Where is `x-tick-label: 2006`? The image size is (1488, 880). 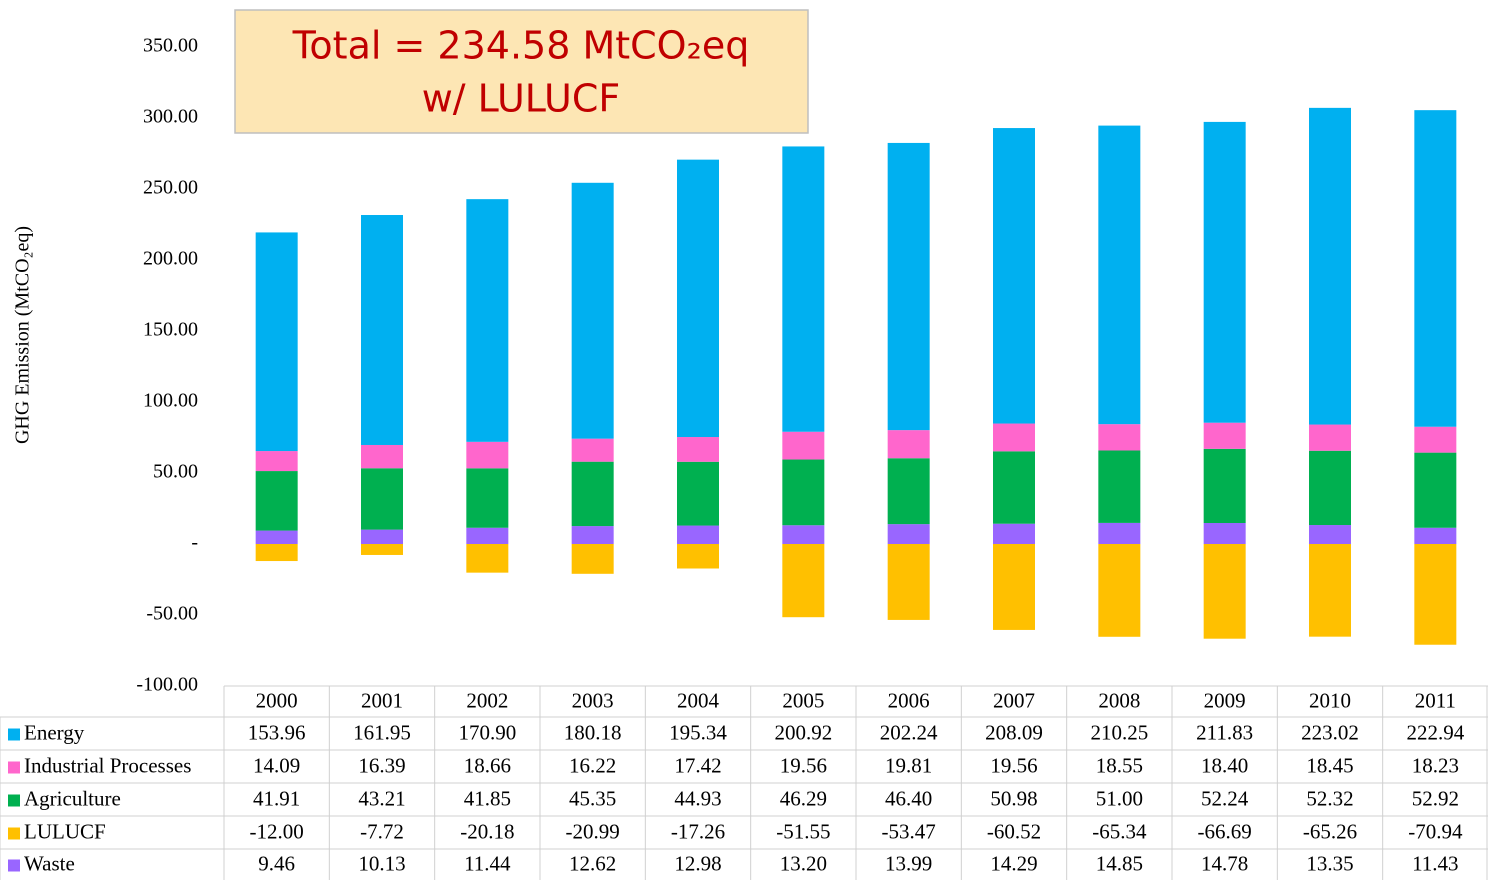
x-tick-label: 2006 is located at coordinates (909, 700).